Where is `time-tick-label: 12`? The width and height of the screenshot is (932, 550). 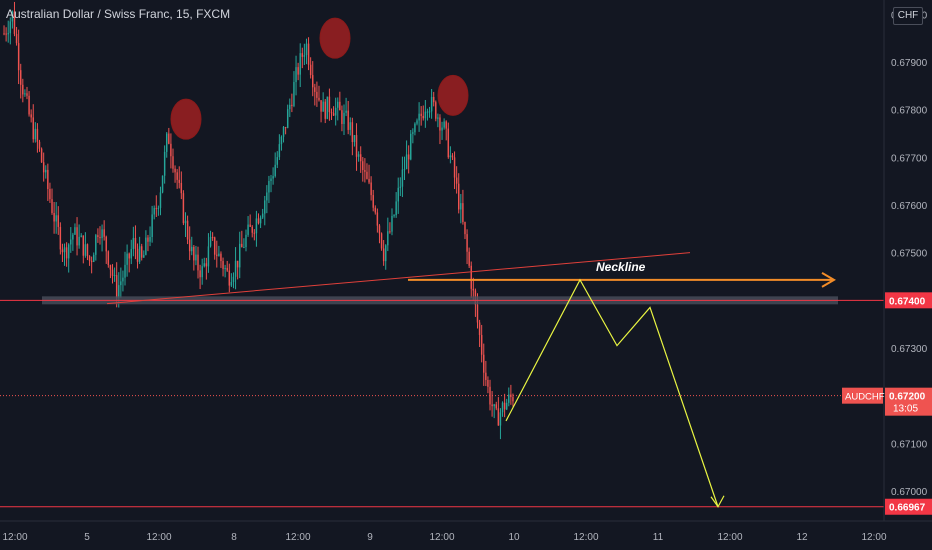
time-tick-label: 12 is located at coordinates (802, 537).